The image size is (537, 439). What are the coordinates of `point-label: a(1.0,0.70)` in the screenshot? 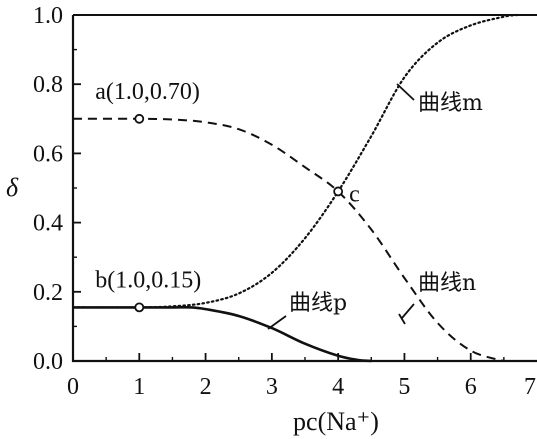 It's located at (147, 92).